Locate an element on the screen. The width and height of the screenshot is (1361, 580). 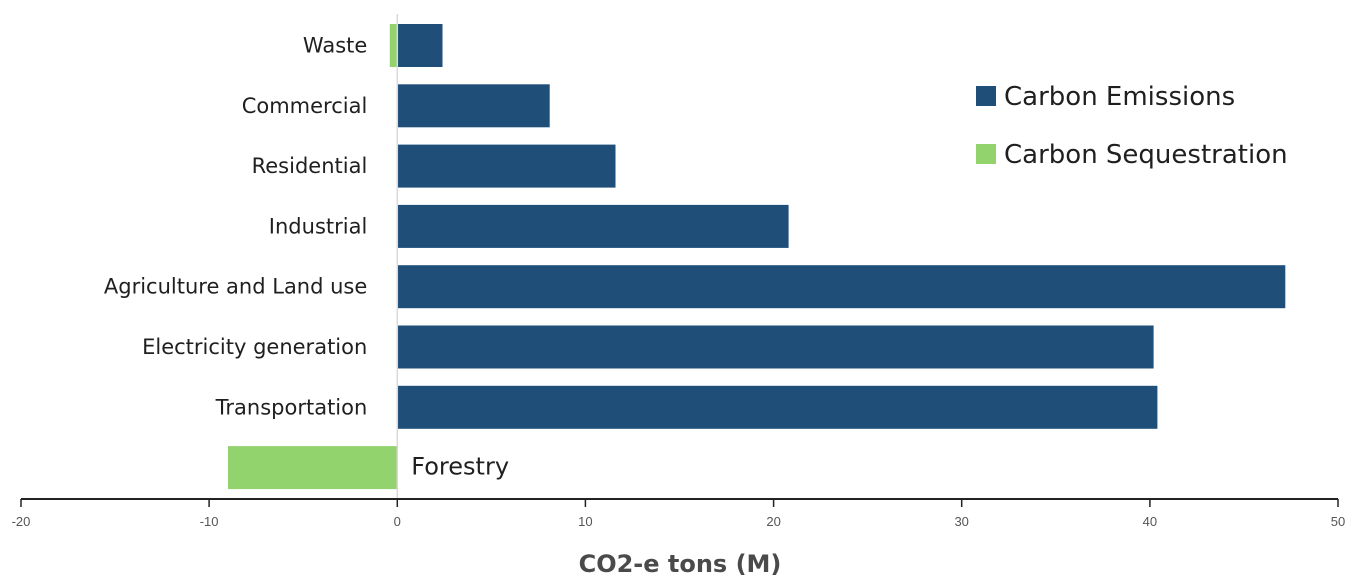
category-label-commercial: Commercial is located at coordinates (305, 106).